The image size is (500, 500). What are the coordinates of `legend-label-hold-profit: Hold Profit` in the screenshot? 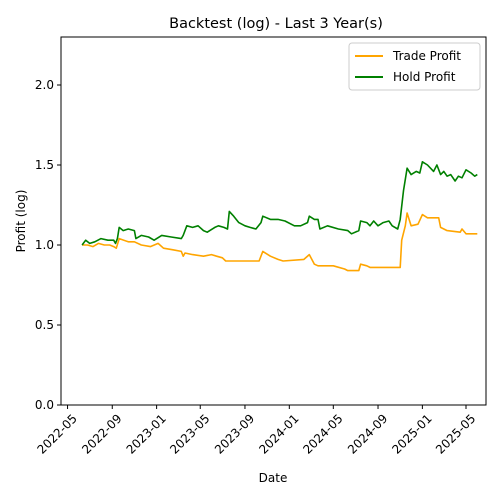 It's located at (424, 77).